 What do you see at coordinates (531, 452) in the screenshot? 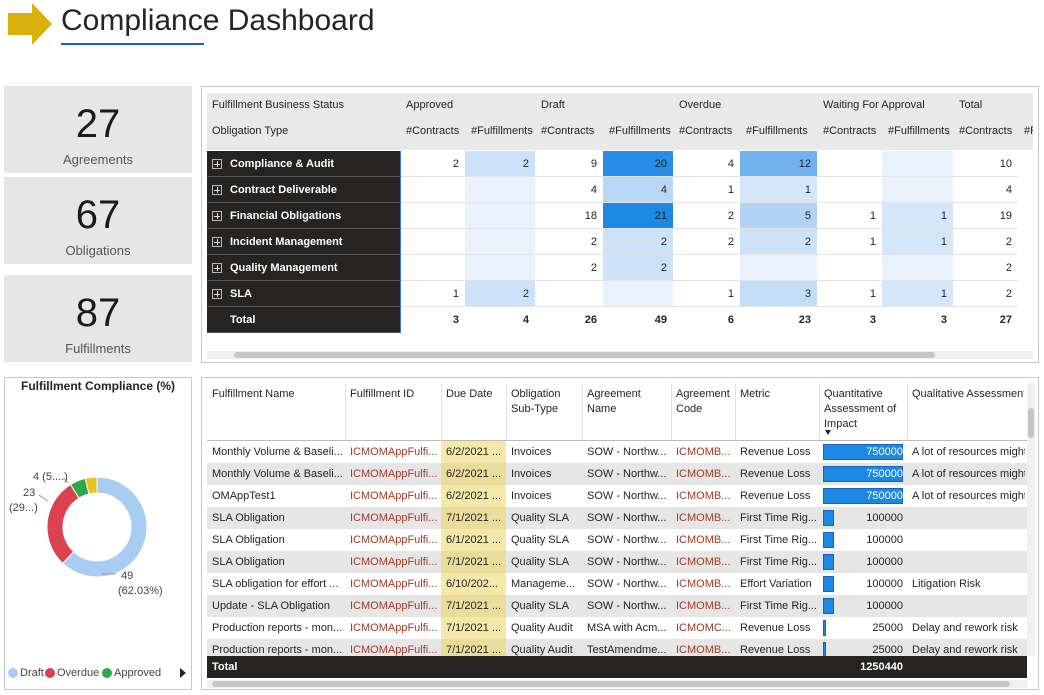
I see `table-cell: Invoices` at bounding box center [531, 452].